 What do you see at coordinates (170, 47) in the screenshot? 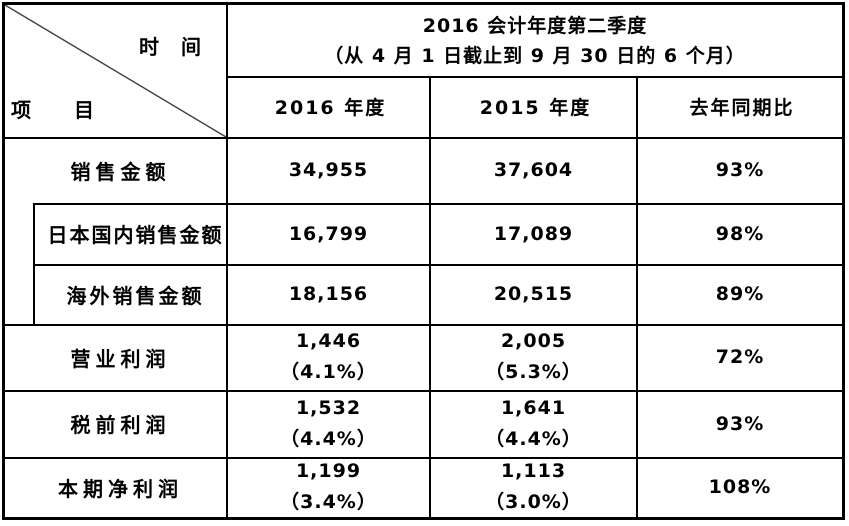
I see `corner-time-label: 时 间` at bounding box center [170, 47].